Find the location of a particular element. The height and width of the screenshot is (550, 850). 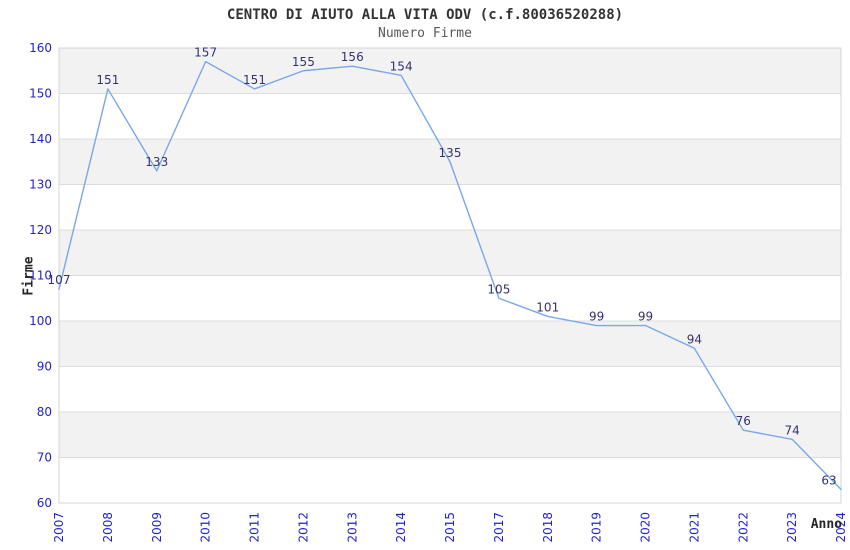

x-tick-label: 2020 is located at coordinates (646, 527).